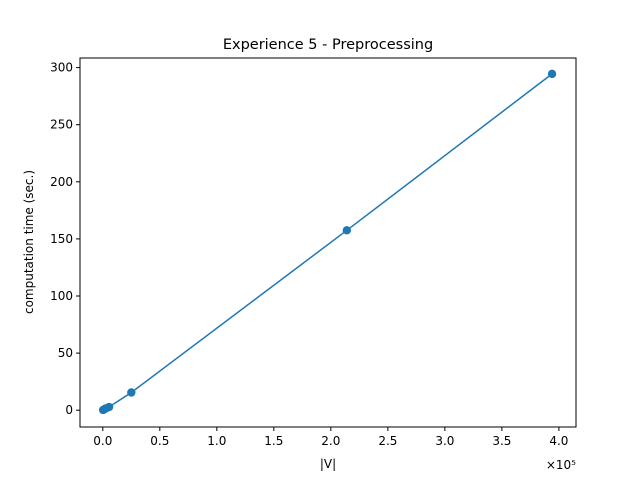  Describe the element at coordinates (558, 441) in the screenshot. I see `x-tick-label: 4.0` at that location.